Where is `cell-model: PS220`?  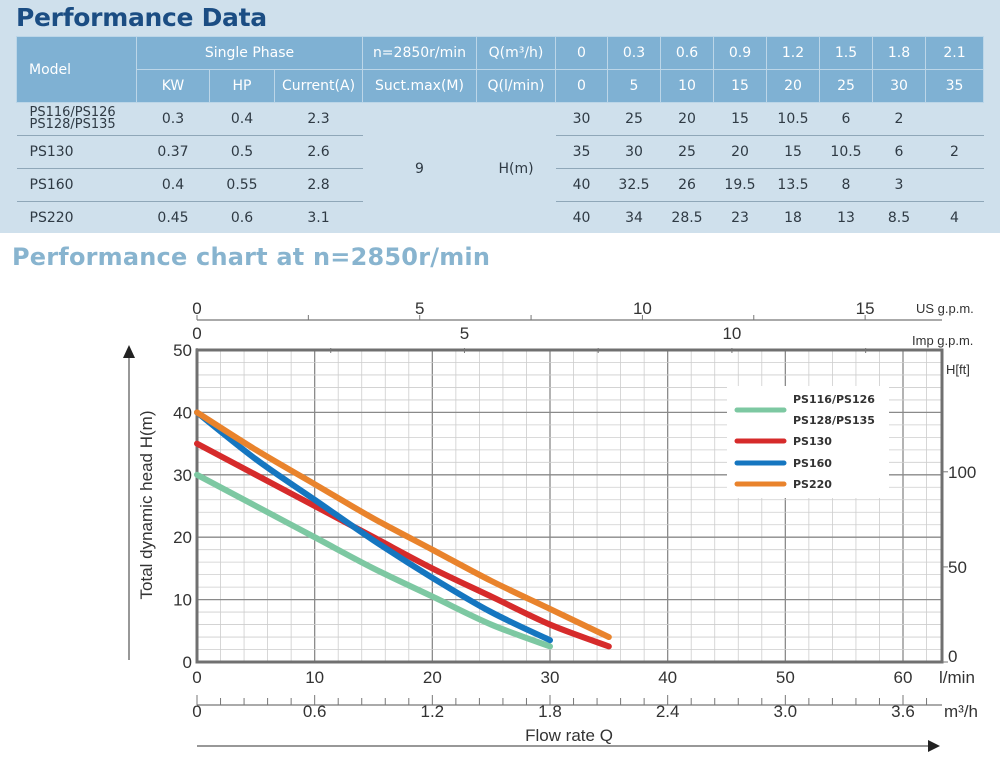
cell-model: PS220 is located at coordinates (51, 218).